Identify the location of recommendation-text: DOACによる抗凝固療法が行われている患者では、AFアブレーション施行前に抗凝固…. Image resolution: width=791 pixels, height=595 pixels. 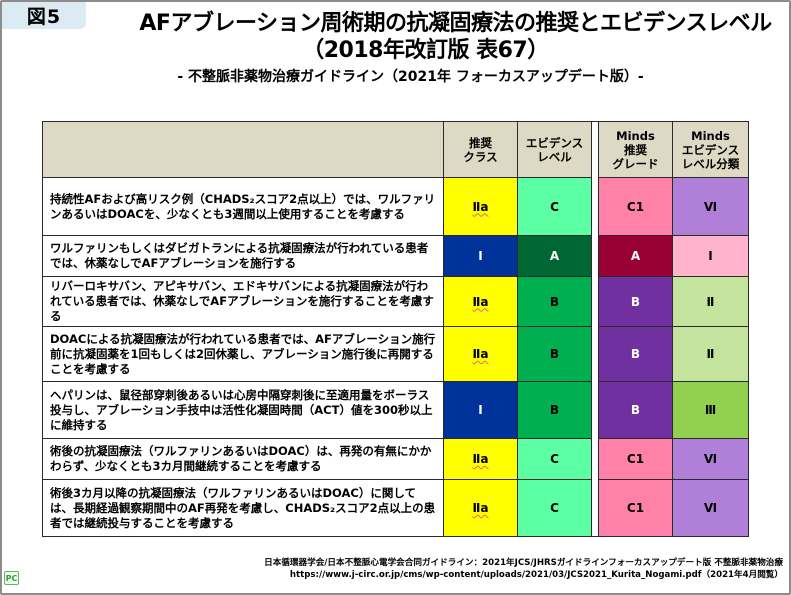
(243, 354).